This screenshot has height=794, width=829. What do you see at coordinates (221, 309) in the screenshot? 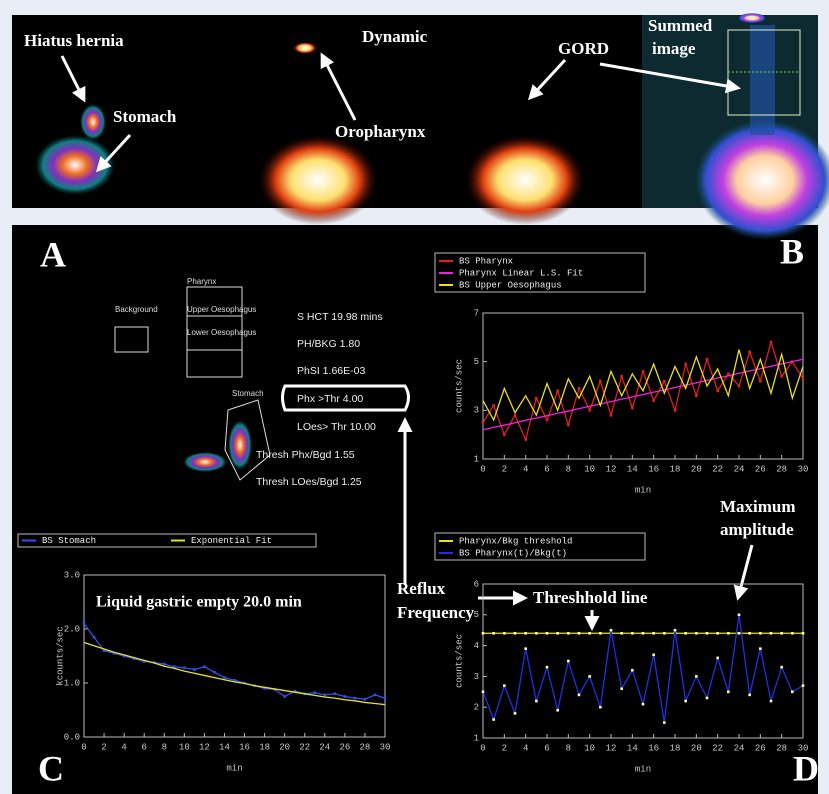
I see `roi-label: Upper Oesophagus` at bounding box center [221, 309].